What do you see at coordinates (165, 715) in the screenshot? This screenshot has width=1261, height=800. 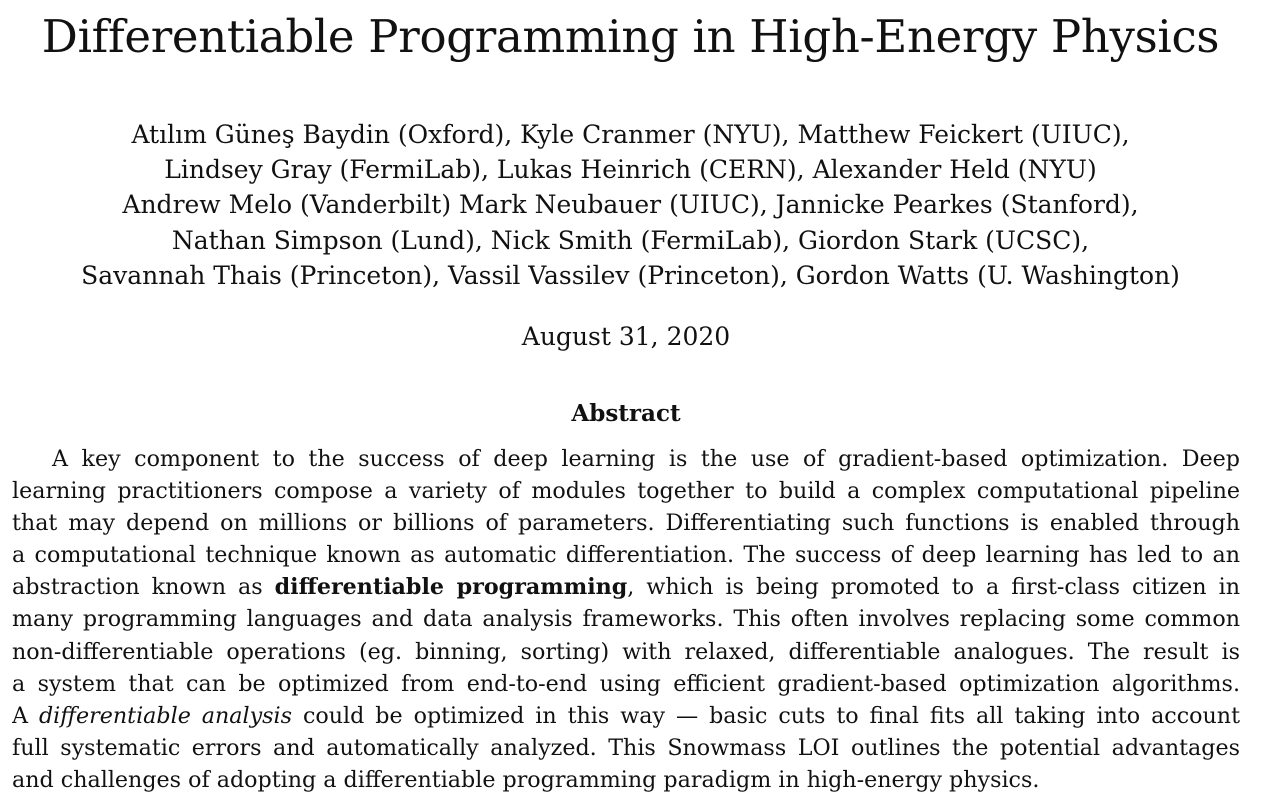 I see `emphasis-italic-term: differentiable analysis` at bounding box center [165, 715].